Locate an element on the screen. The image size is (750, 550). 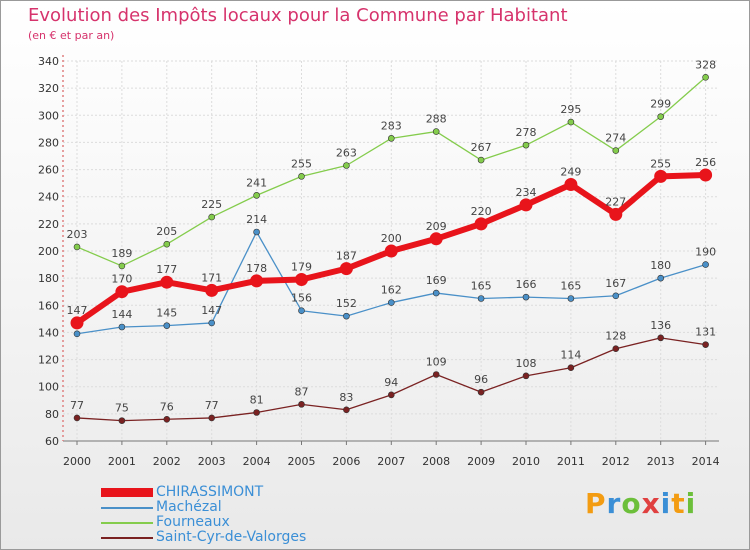
data-label: 177 is located at coordinates (166, 269).